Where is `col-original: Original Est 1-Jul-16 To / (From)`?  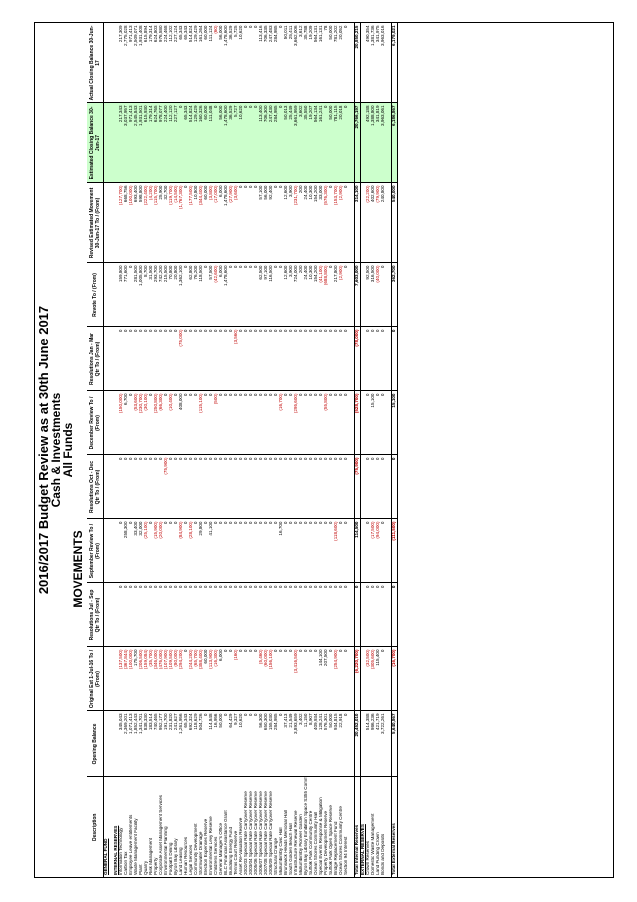
col-original: Original Est 1-Jul-16 To / (From) is located at coordinates (95, 679).